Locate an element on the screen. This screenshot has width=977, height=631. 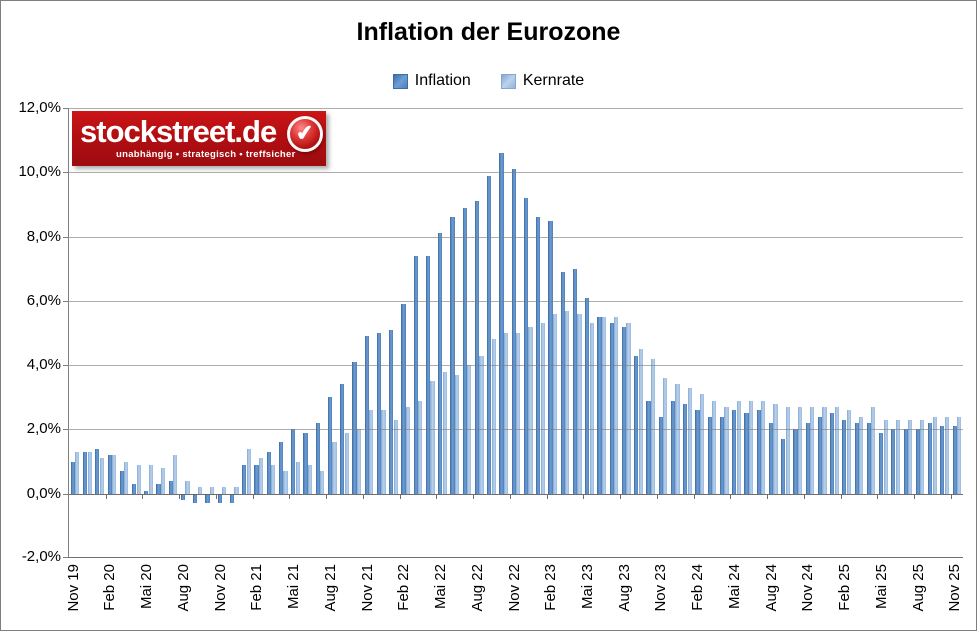
y-axis-label: 4,0% is located at coordinates (43, 365).